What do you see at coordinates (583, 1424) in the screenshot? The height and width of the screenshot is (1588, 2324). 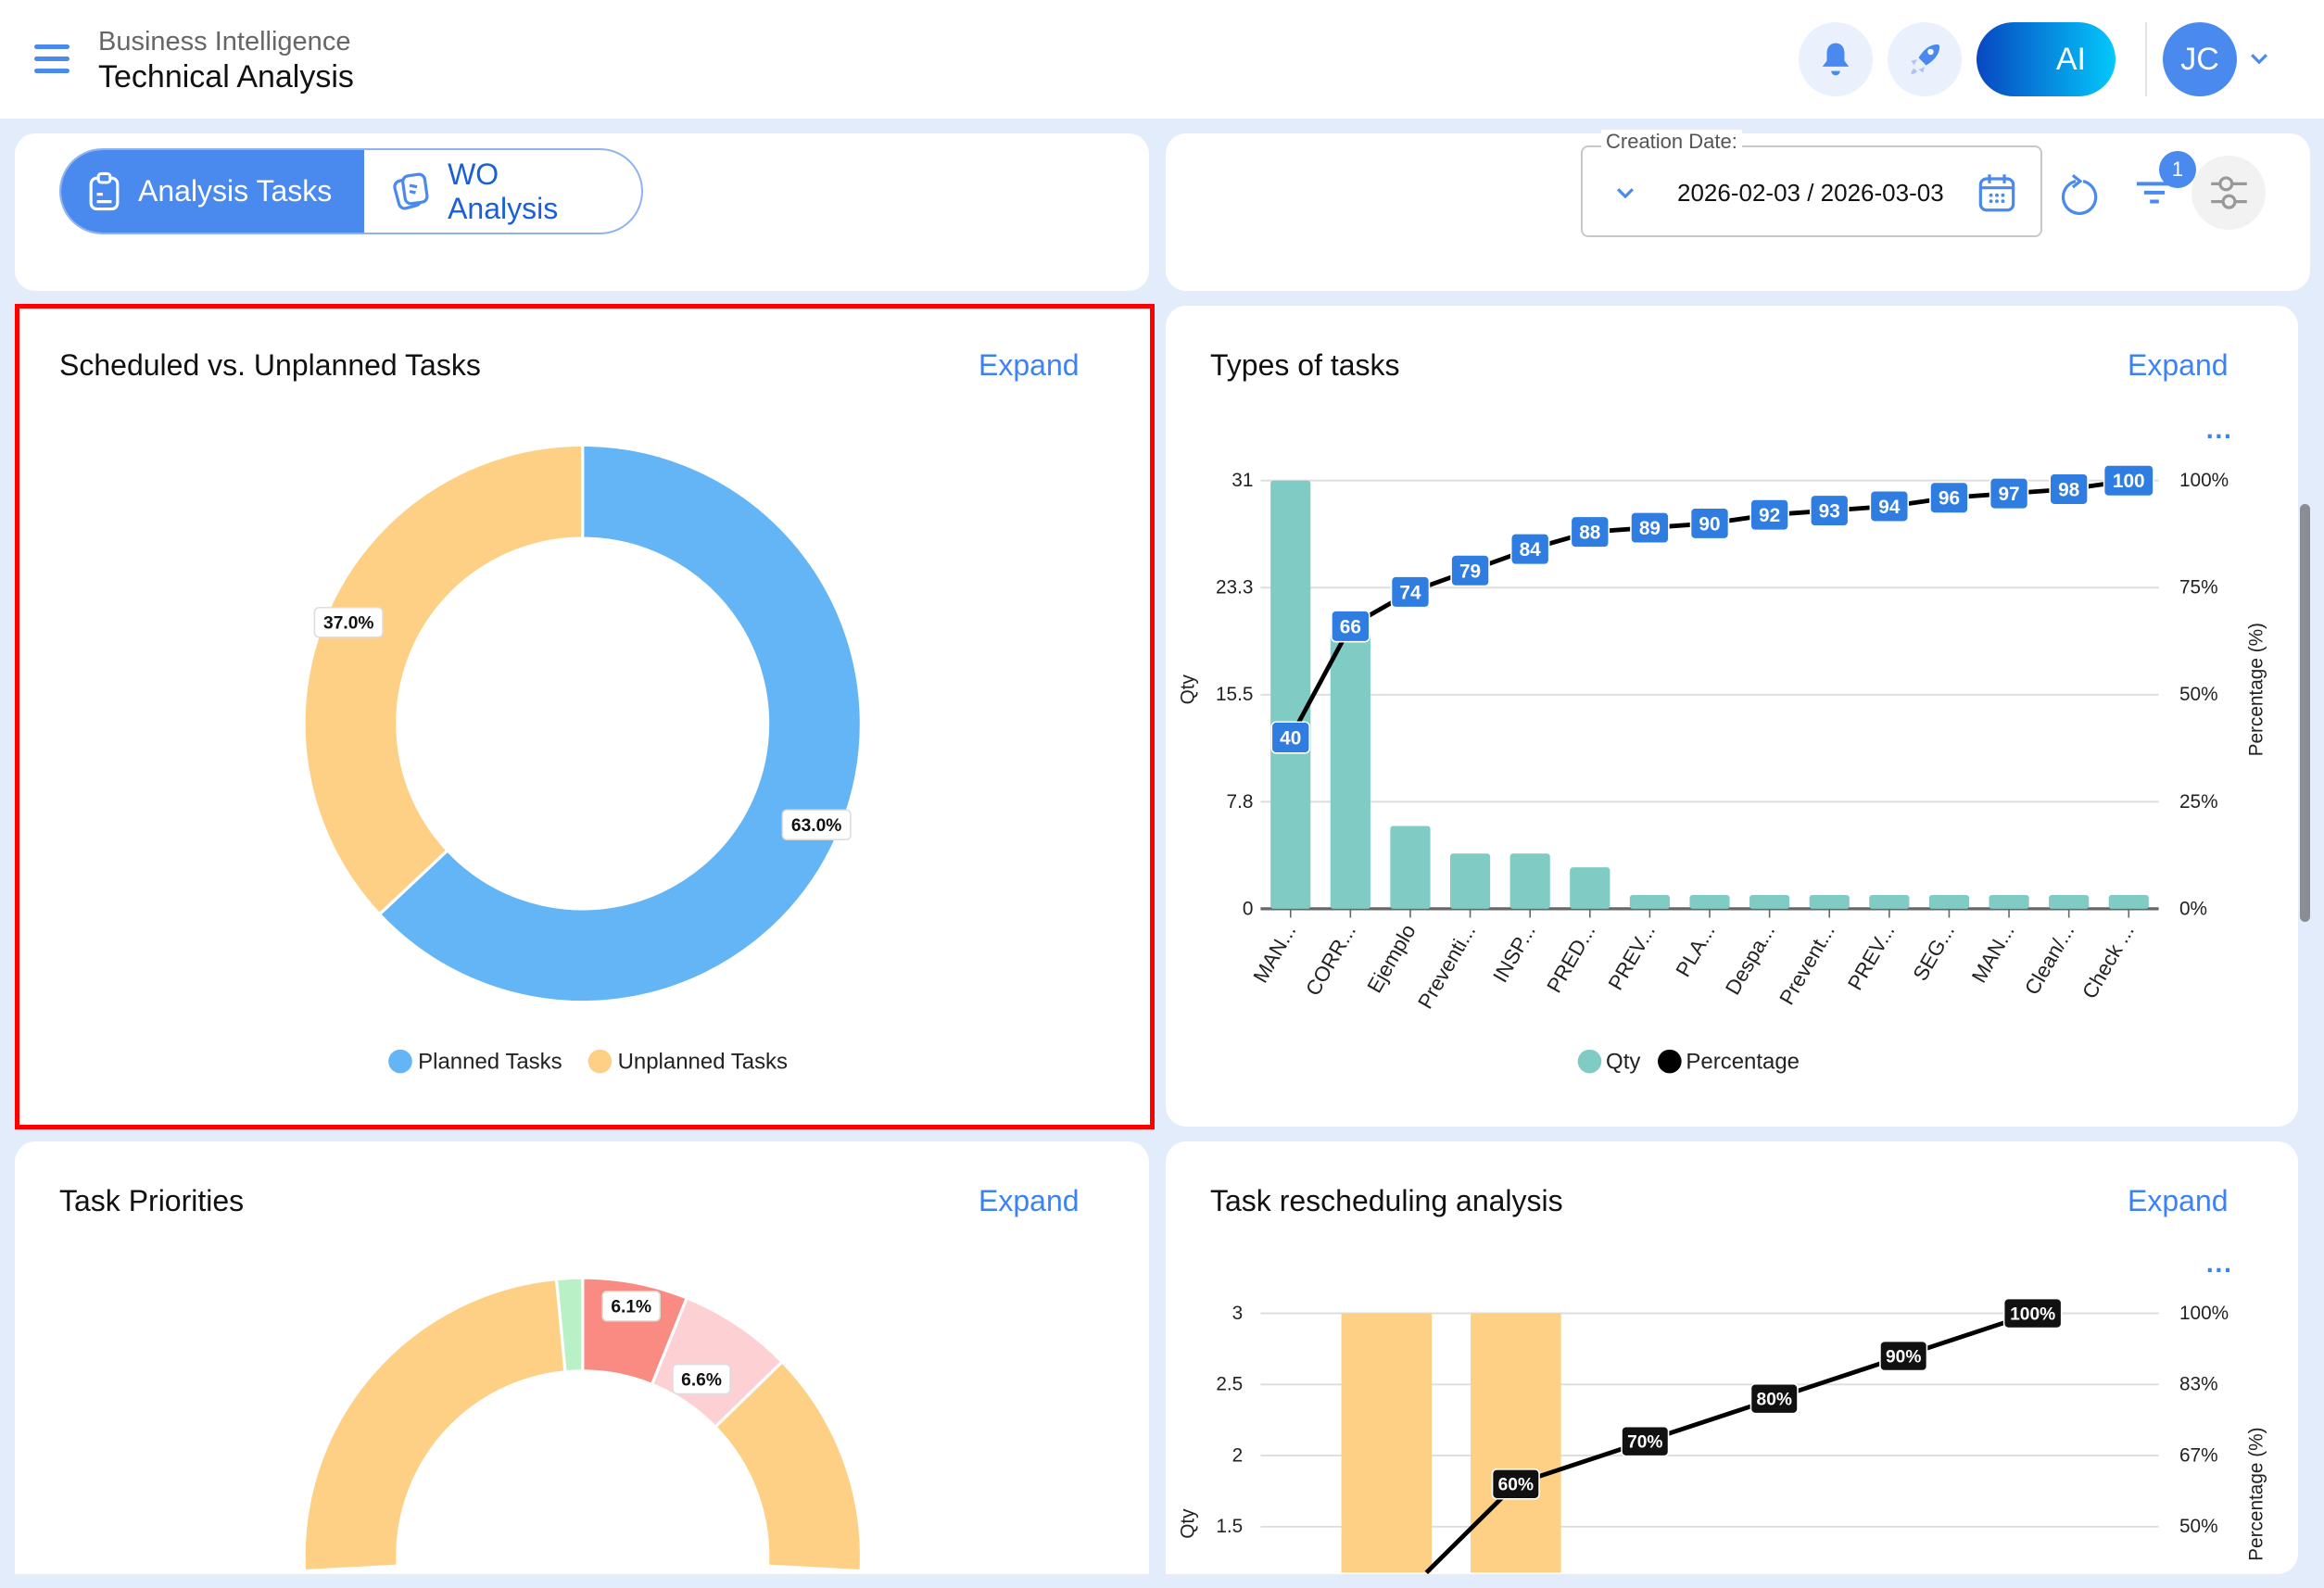 I see `donut-chart: 6.1% 6.6%` at bounding box center [583, 1424].